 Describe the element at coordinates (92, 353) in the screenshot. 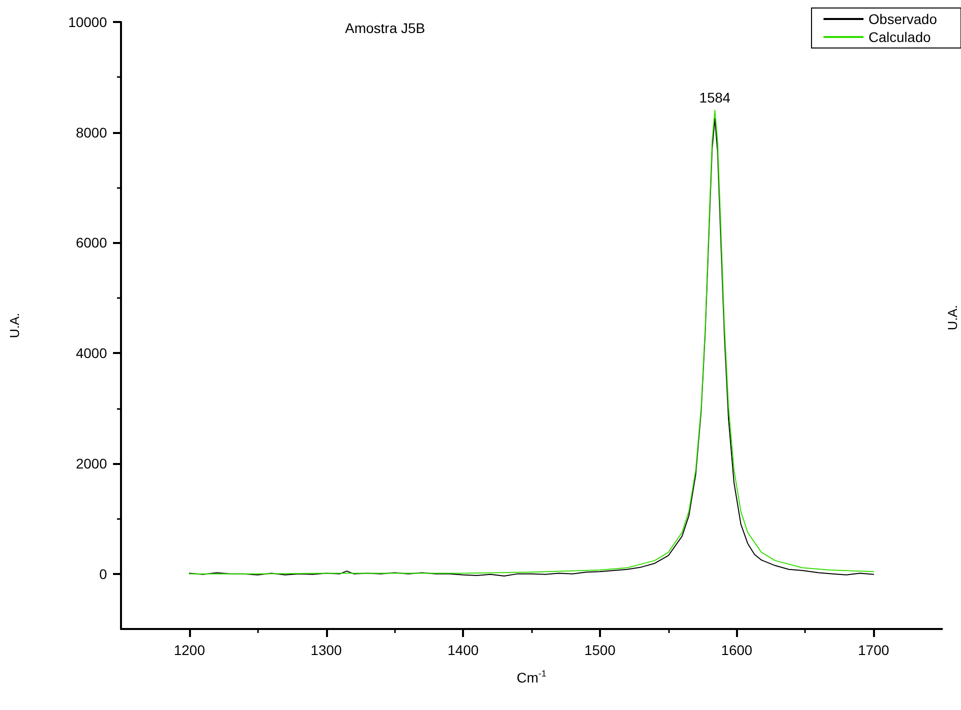

I see `y-tick-label: 4000` at that location.